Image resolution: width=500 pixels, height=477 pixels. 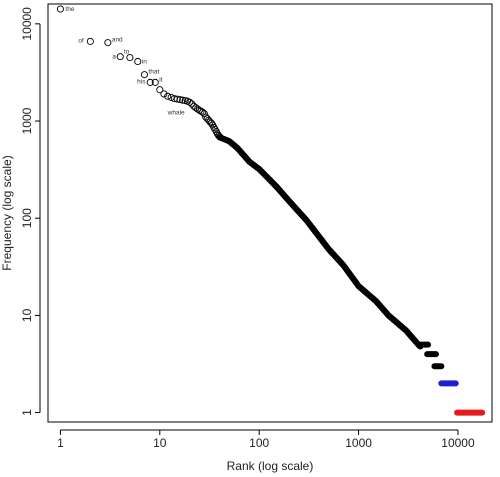 What do you see at coordinates (160, 443) in the screenshot?
I see `x-tick-label: 10` at bounding box center [160, 443].